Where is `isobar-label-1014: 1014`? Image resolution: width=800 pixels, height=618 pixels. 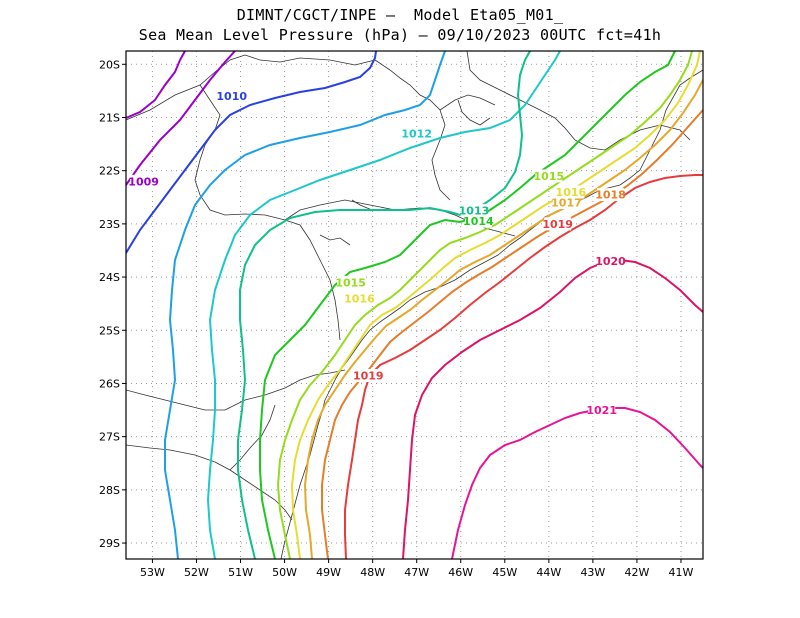
isobar-label-1014: 1014 is located at coordinates (478, 221).